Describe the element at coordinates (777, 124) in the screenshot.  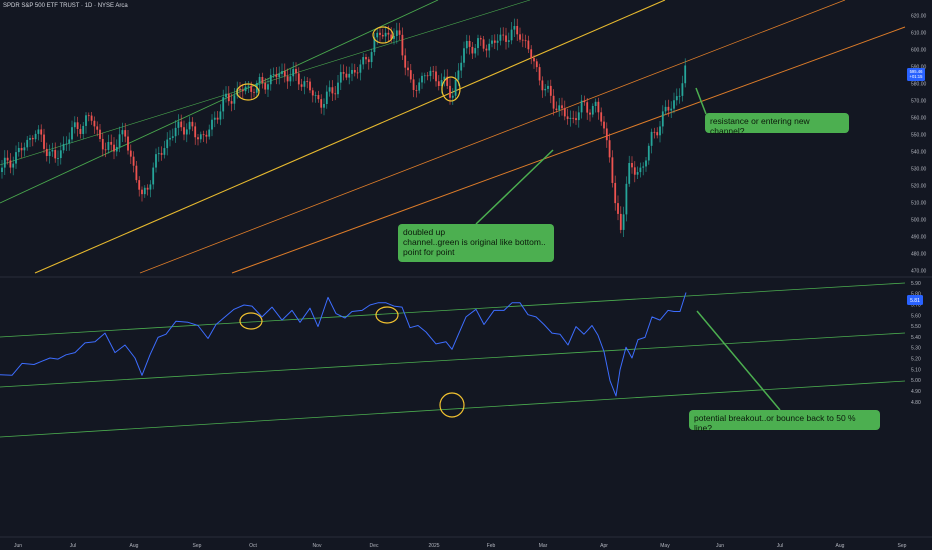
I see `note-resistance: resistance or entering new channel?` at that location.